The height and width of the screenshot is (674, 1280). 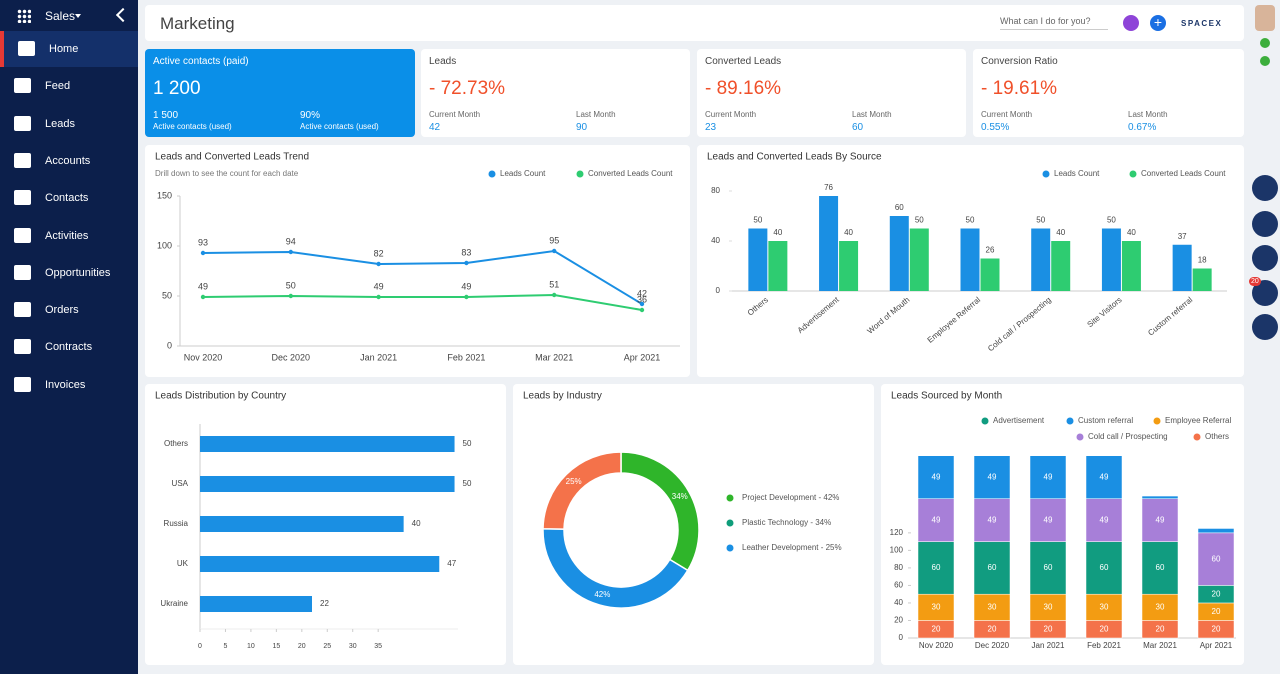 What do you see at coordinates (1265, 188) in the screenshot?
I see `phone-button` at bounding box center [1265, 188].